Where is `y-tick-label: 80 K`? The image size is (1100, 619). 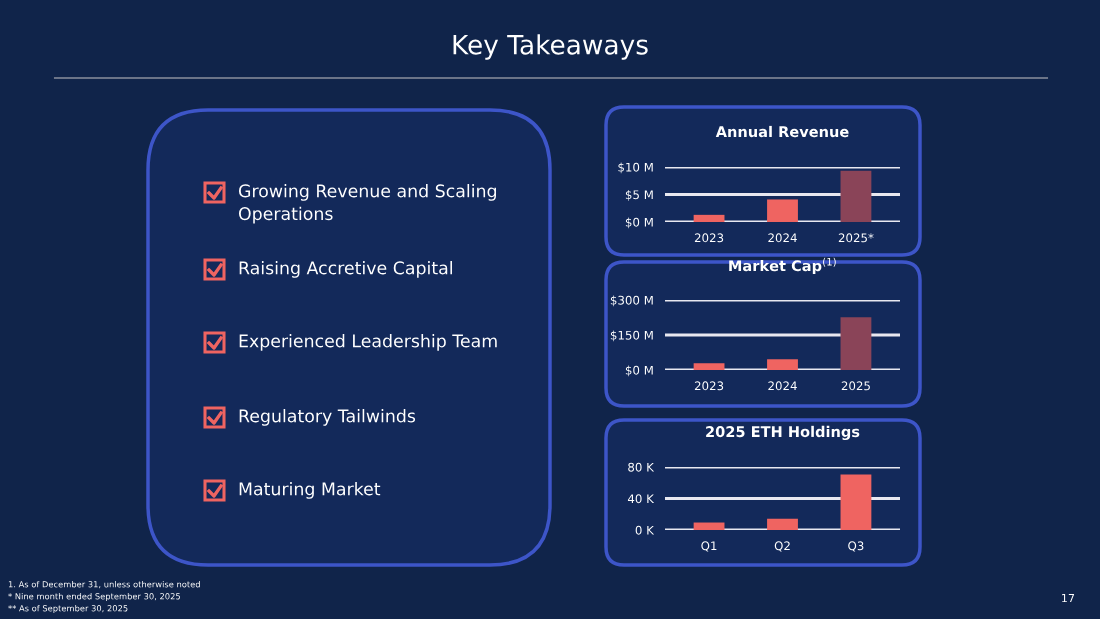
y-tick-label: 80 K is located at coordinates (641, 467).